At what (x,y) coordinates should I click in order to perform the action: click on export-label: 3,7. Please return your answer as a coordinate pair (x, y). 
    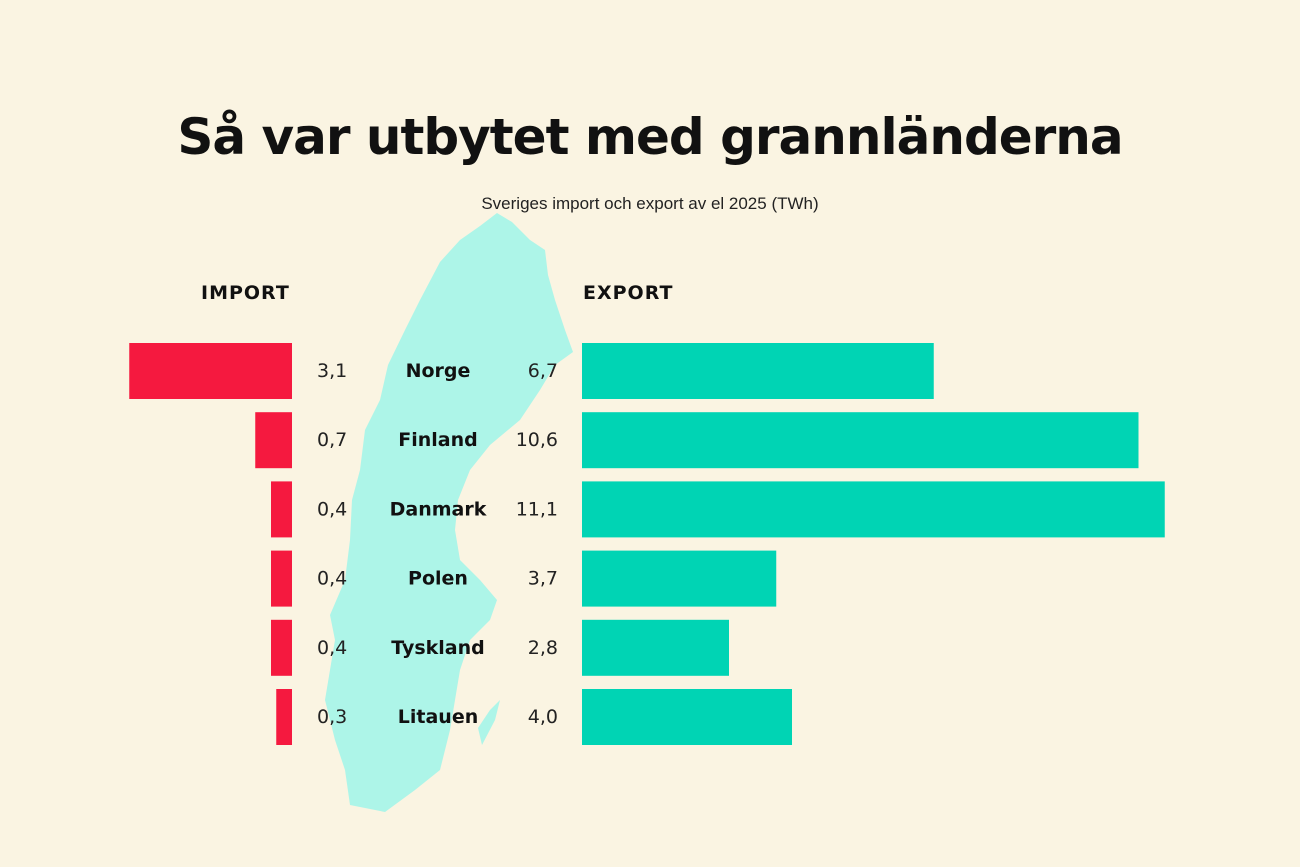
    Looking at the image, I should click on (543, 579).